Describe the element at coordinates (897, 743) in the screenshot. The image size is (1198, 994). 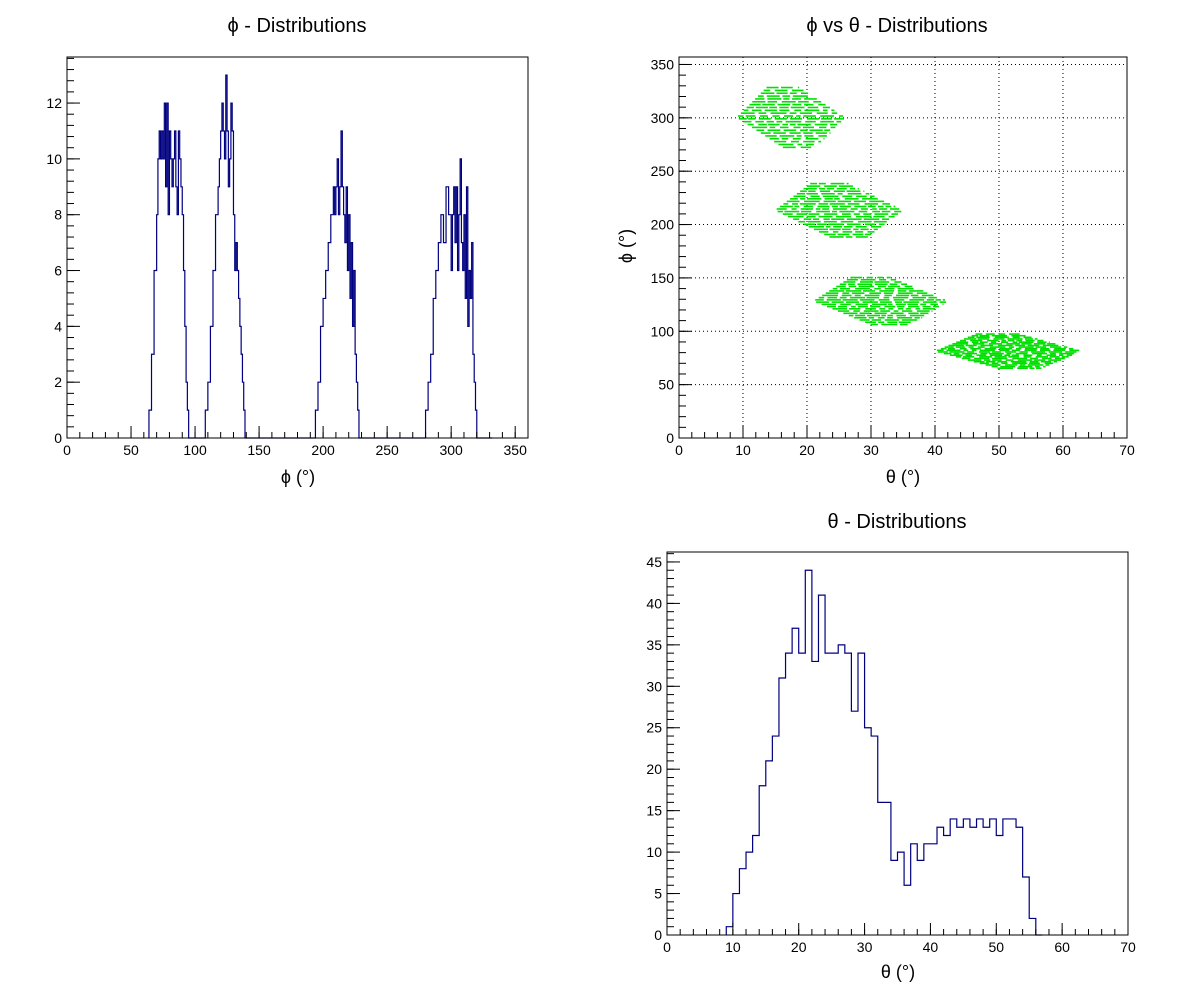
I see `theta-plot-frame` at that location.